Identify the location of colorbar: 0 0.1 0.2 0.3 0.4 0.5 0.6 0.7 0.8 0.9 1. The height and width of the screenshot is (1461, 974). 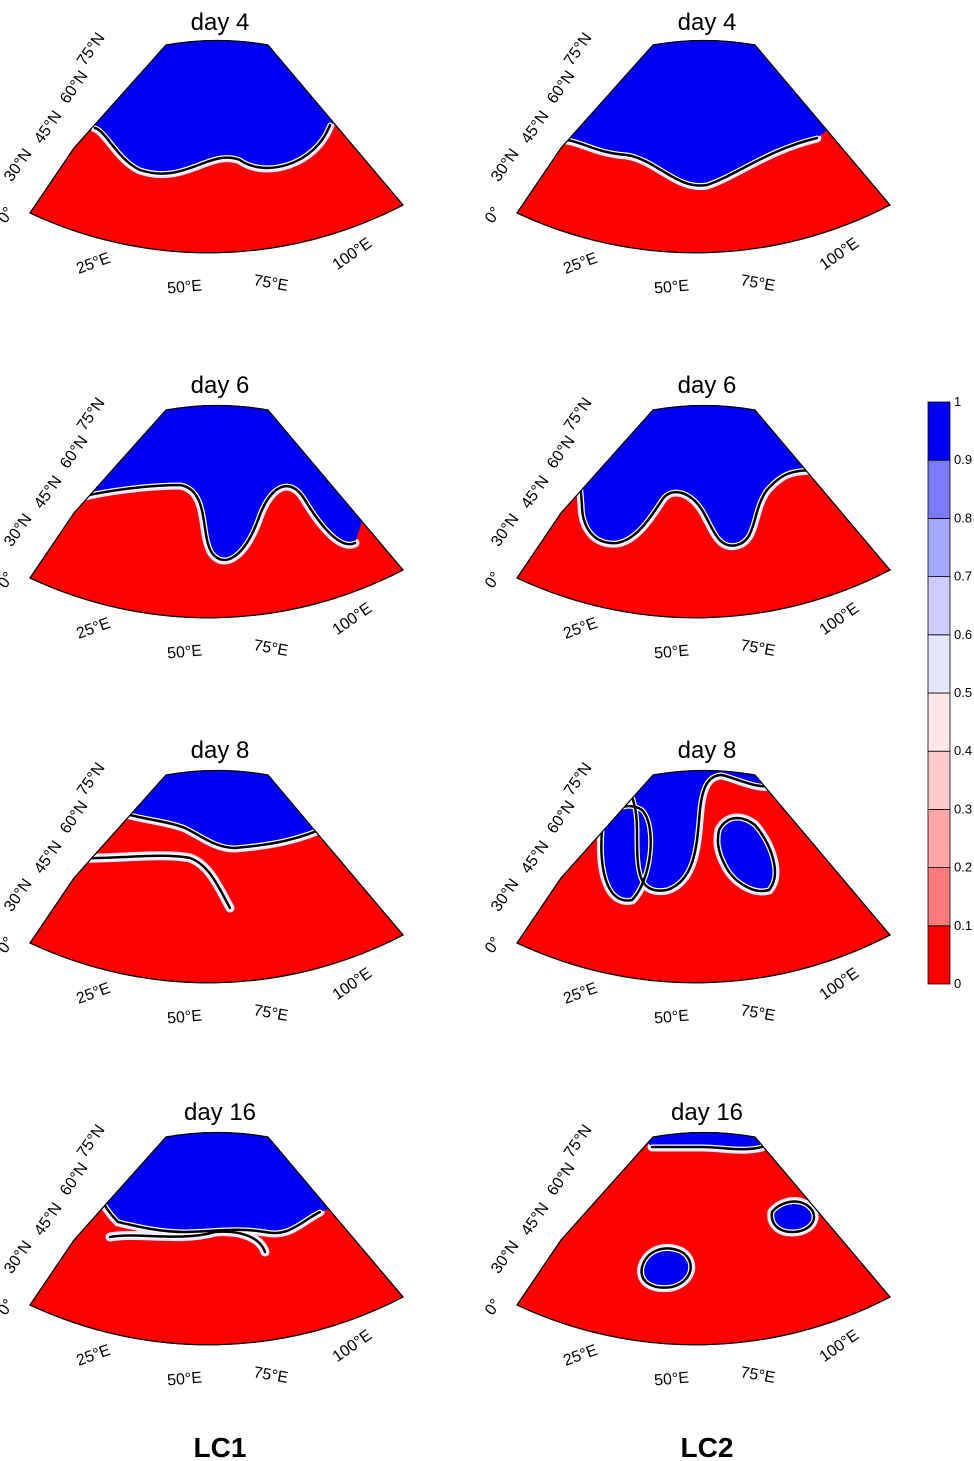
(949, 692).